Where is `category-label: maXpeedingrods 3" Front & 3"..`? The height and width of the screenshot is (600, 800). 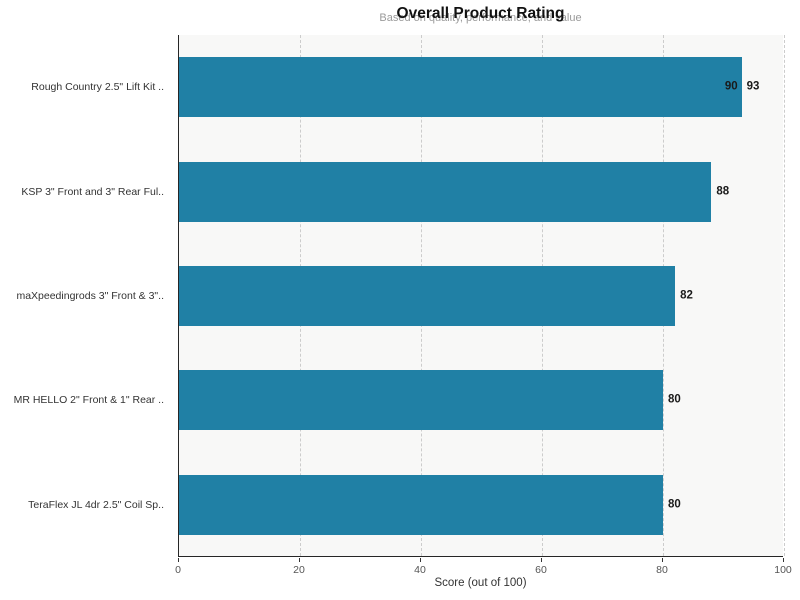
category-label: maXpeedingrods 3" Front & 3".. is located at coordinates (90, 295).